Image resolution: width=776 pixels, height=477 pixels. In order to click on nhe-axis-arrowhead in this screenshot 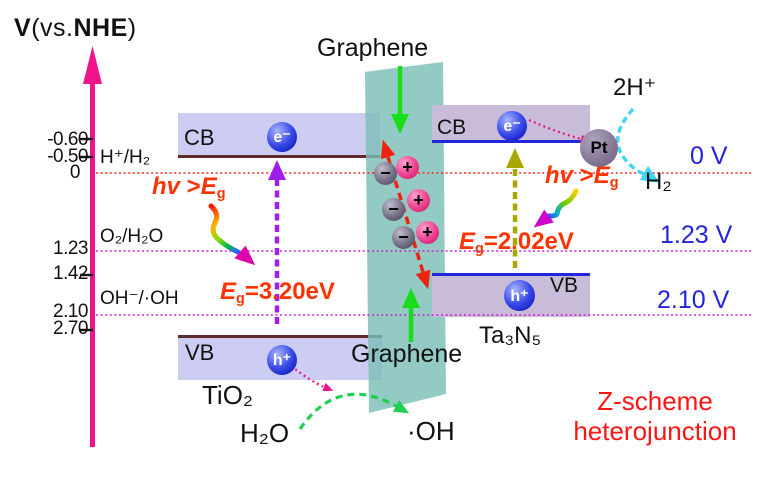, I will do `click(92, 65)`.